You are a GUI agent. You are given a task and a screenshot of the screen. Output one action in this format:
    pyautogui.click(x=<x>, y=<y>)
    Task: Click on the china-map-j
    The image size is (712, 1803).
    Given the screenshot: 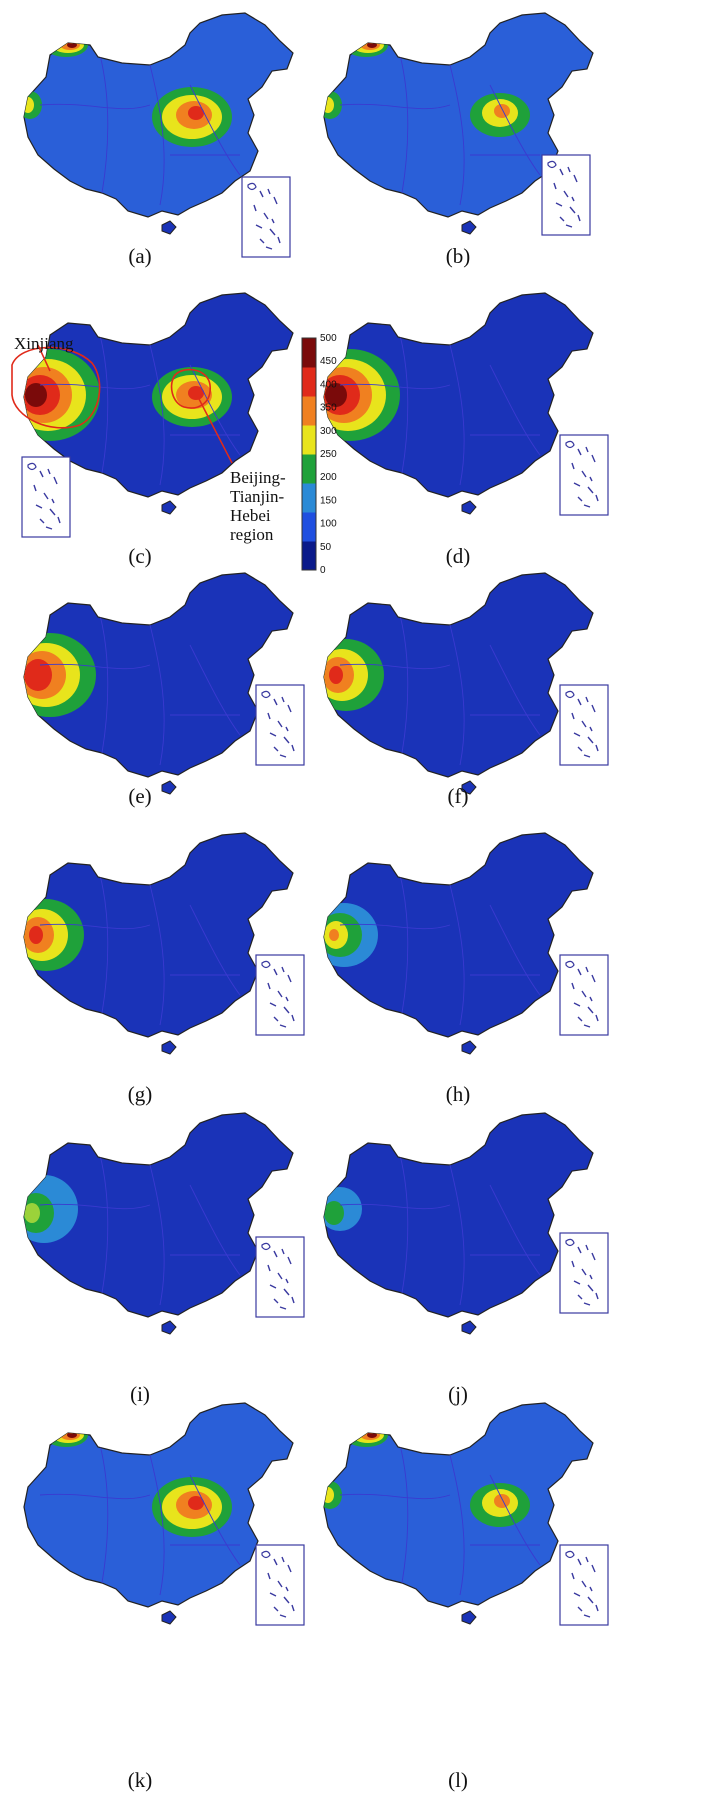 What is the action you would take?
    pyautogui.click(x=458, y=1215)
    